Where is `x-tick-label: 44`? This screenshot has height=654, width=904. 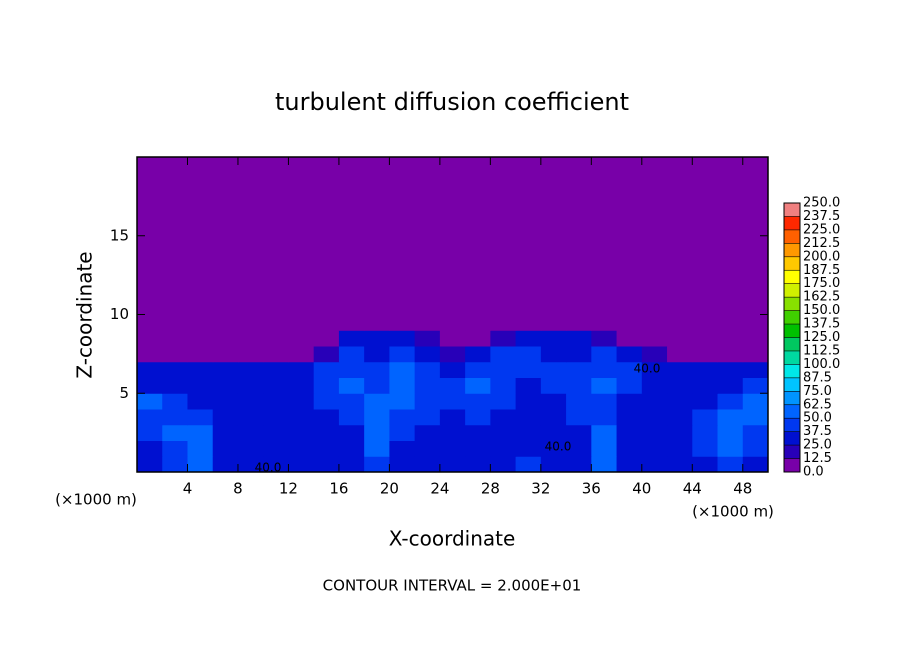
x-tick-label: 44 is located at coordinates (692, 489).